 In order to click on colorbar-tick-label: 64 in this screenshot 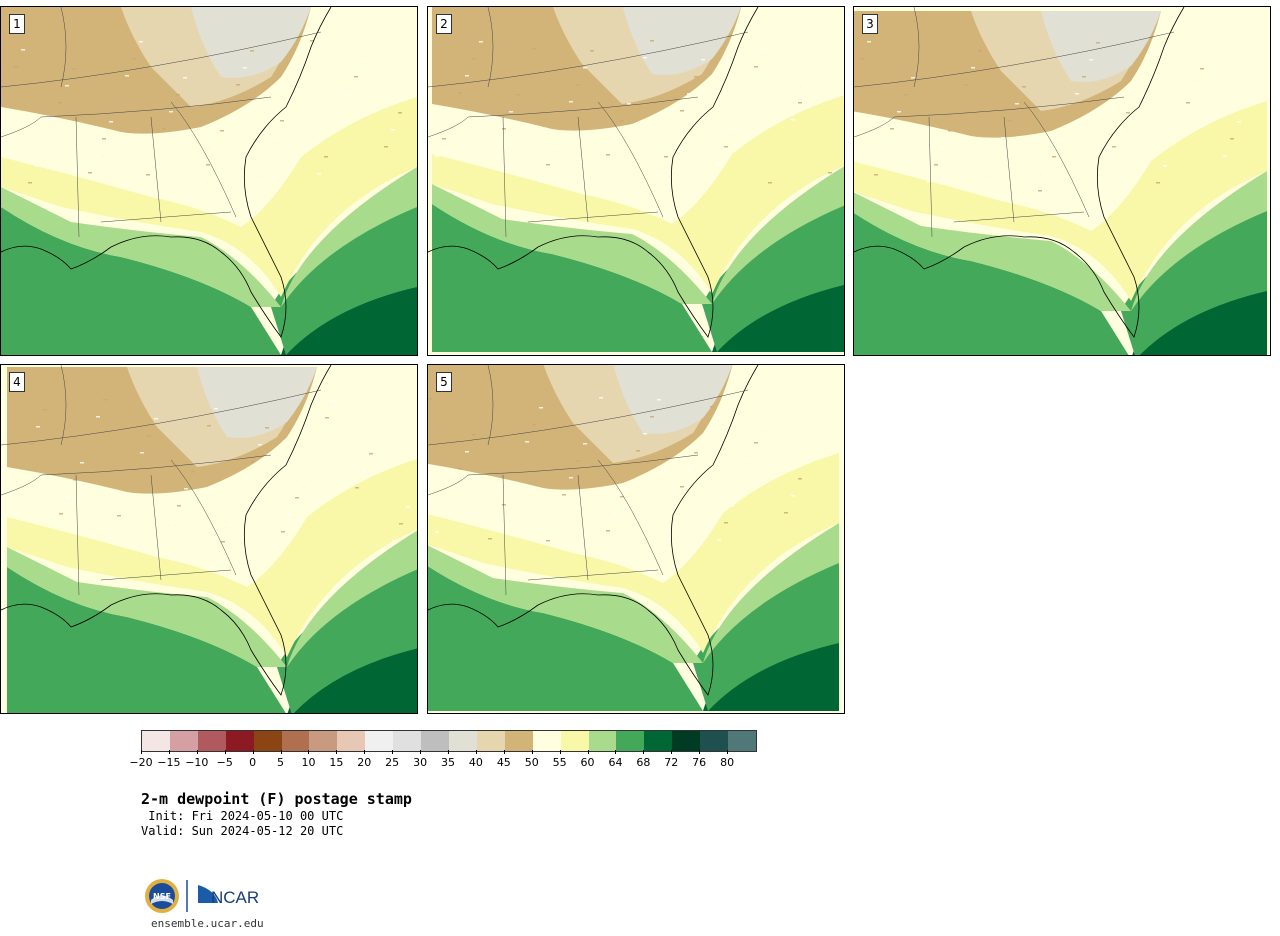, I will do `click(615, 762)`.